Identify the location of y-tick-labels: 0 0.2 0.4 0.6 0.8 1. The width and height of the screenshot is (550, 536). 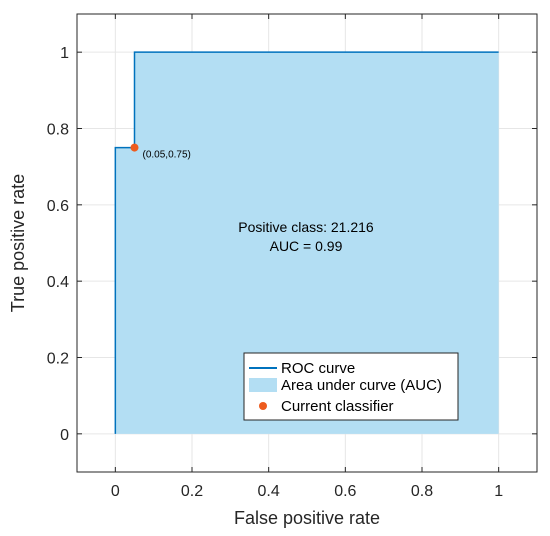
(58, 244).